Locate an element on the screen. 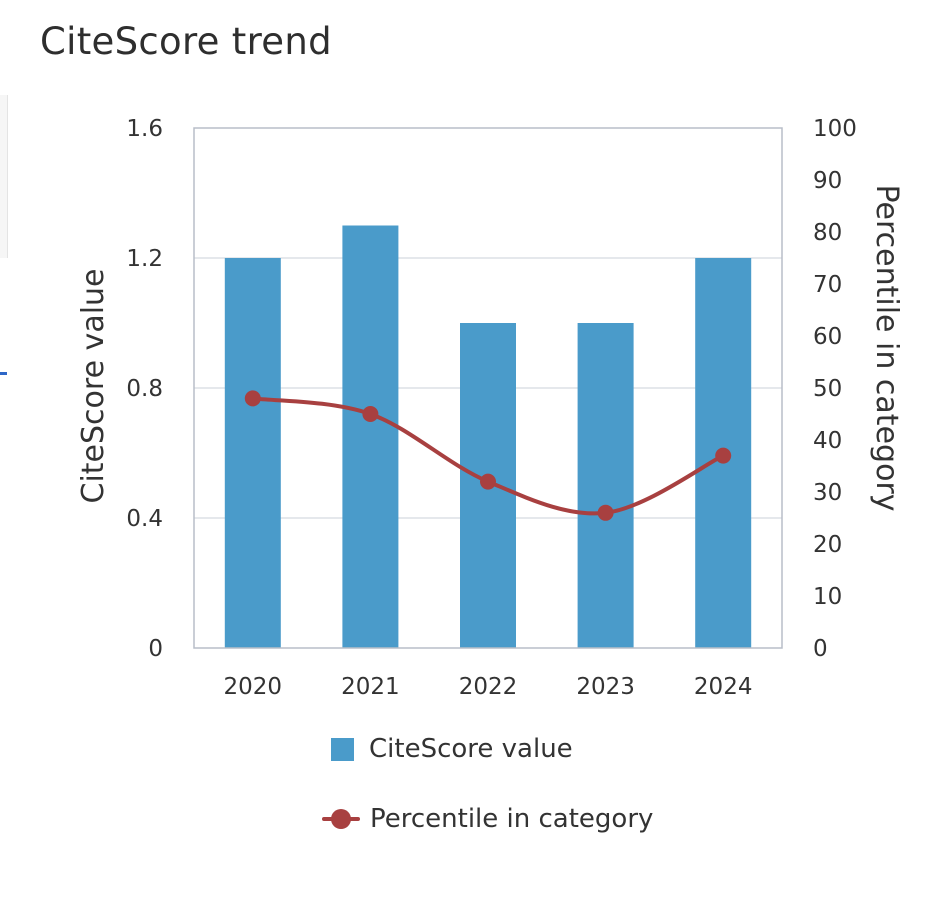 The width and height of the screenshot is (938, 902). left-tick-label: 0.8 is located at coordinates (144, 389).